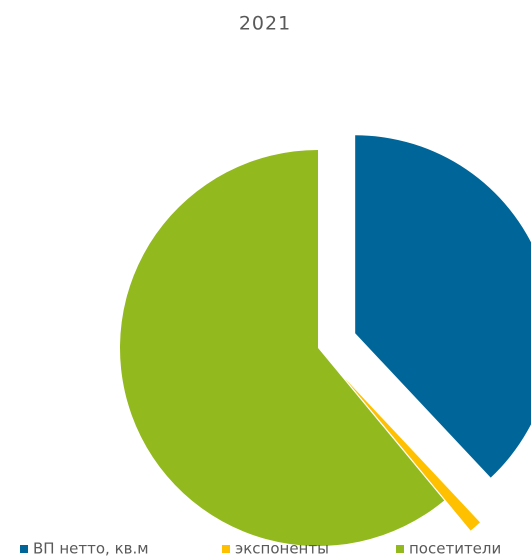  What do you see at coordinates (265, 24) in the screenshot?
I see `chart-title: 2021` at bounding box center [265, 24].